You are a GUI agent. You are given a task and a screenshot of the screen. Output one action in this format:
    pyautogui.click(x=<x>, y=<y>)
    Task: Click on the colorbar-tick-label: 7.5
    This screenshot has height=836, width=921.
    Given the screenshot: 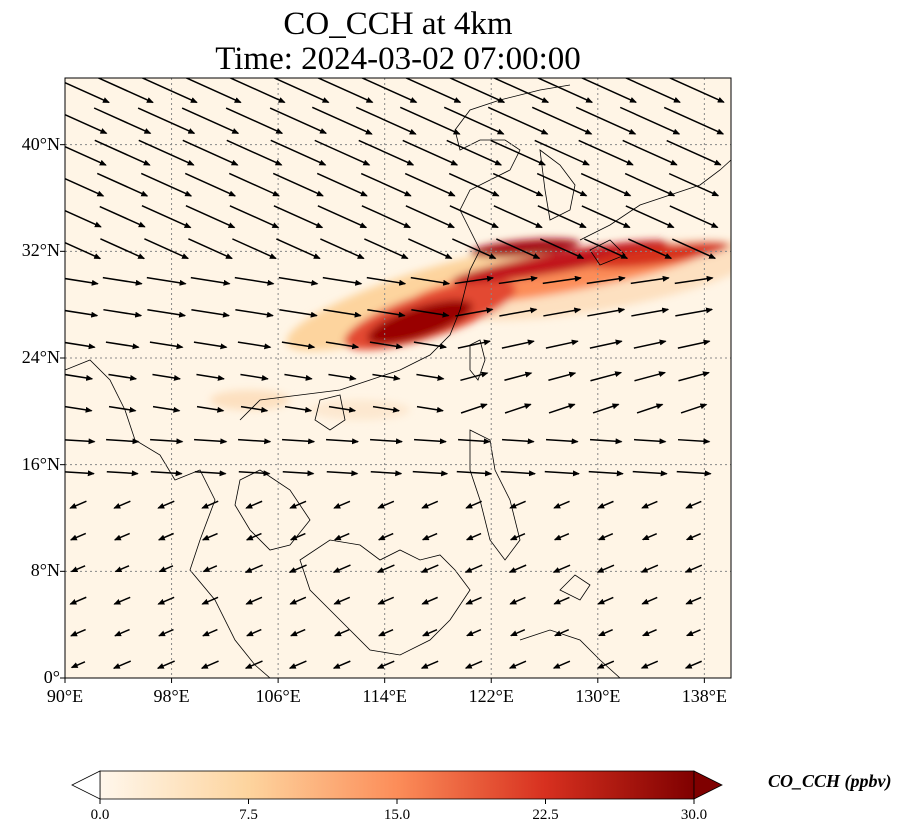 What is the action you would take?
    pyautogui.click(x=248, y=815)
    